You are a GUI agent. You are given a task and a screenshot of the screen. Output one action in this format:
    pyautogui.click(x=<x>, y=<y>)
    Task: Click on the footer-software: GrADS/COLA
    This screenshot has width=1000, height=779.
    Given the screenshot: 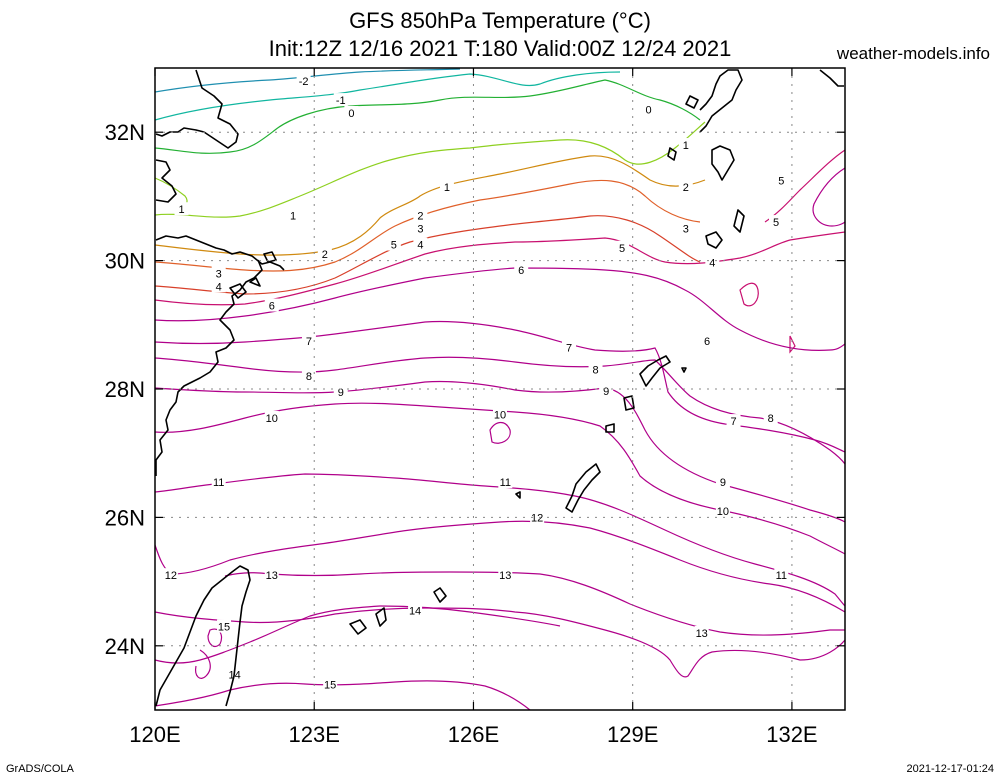 What is the action you would take?
    pyautogui.click(x=40, y=769)
    